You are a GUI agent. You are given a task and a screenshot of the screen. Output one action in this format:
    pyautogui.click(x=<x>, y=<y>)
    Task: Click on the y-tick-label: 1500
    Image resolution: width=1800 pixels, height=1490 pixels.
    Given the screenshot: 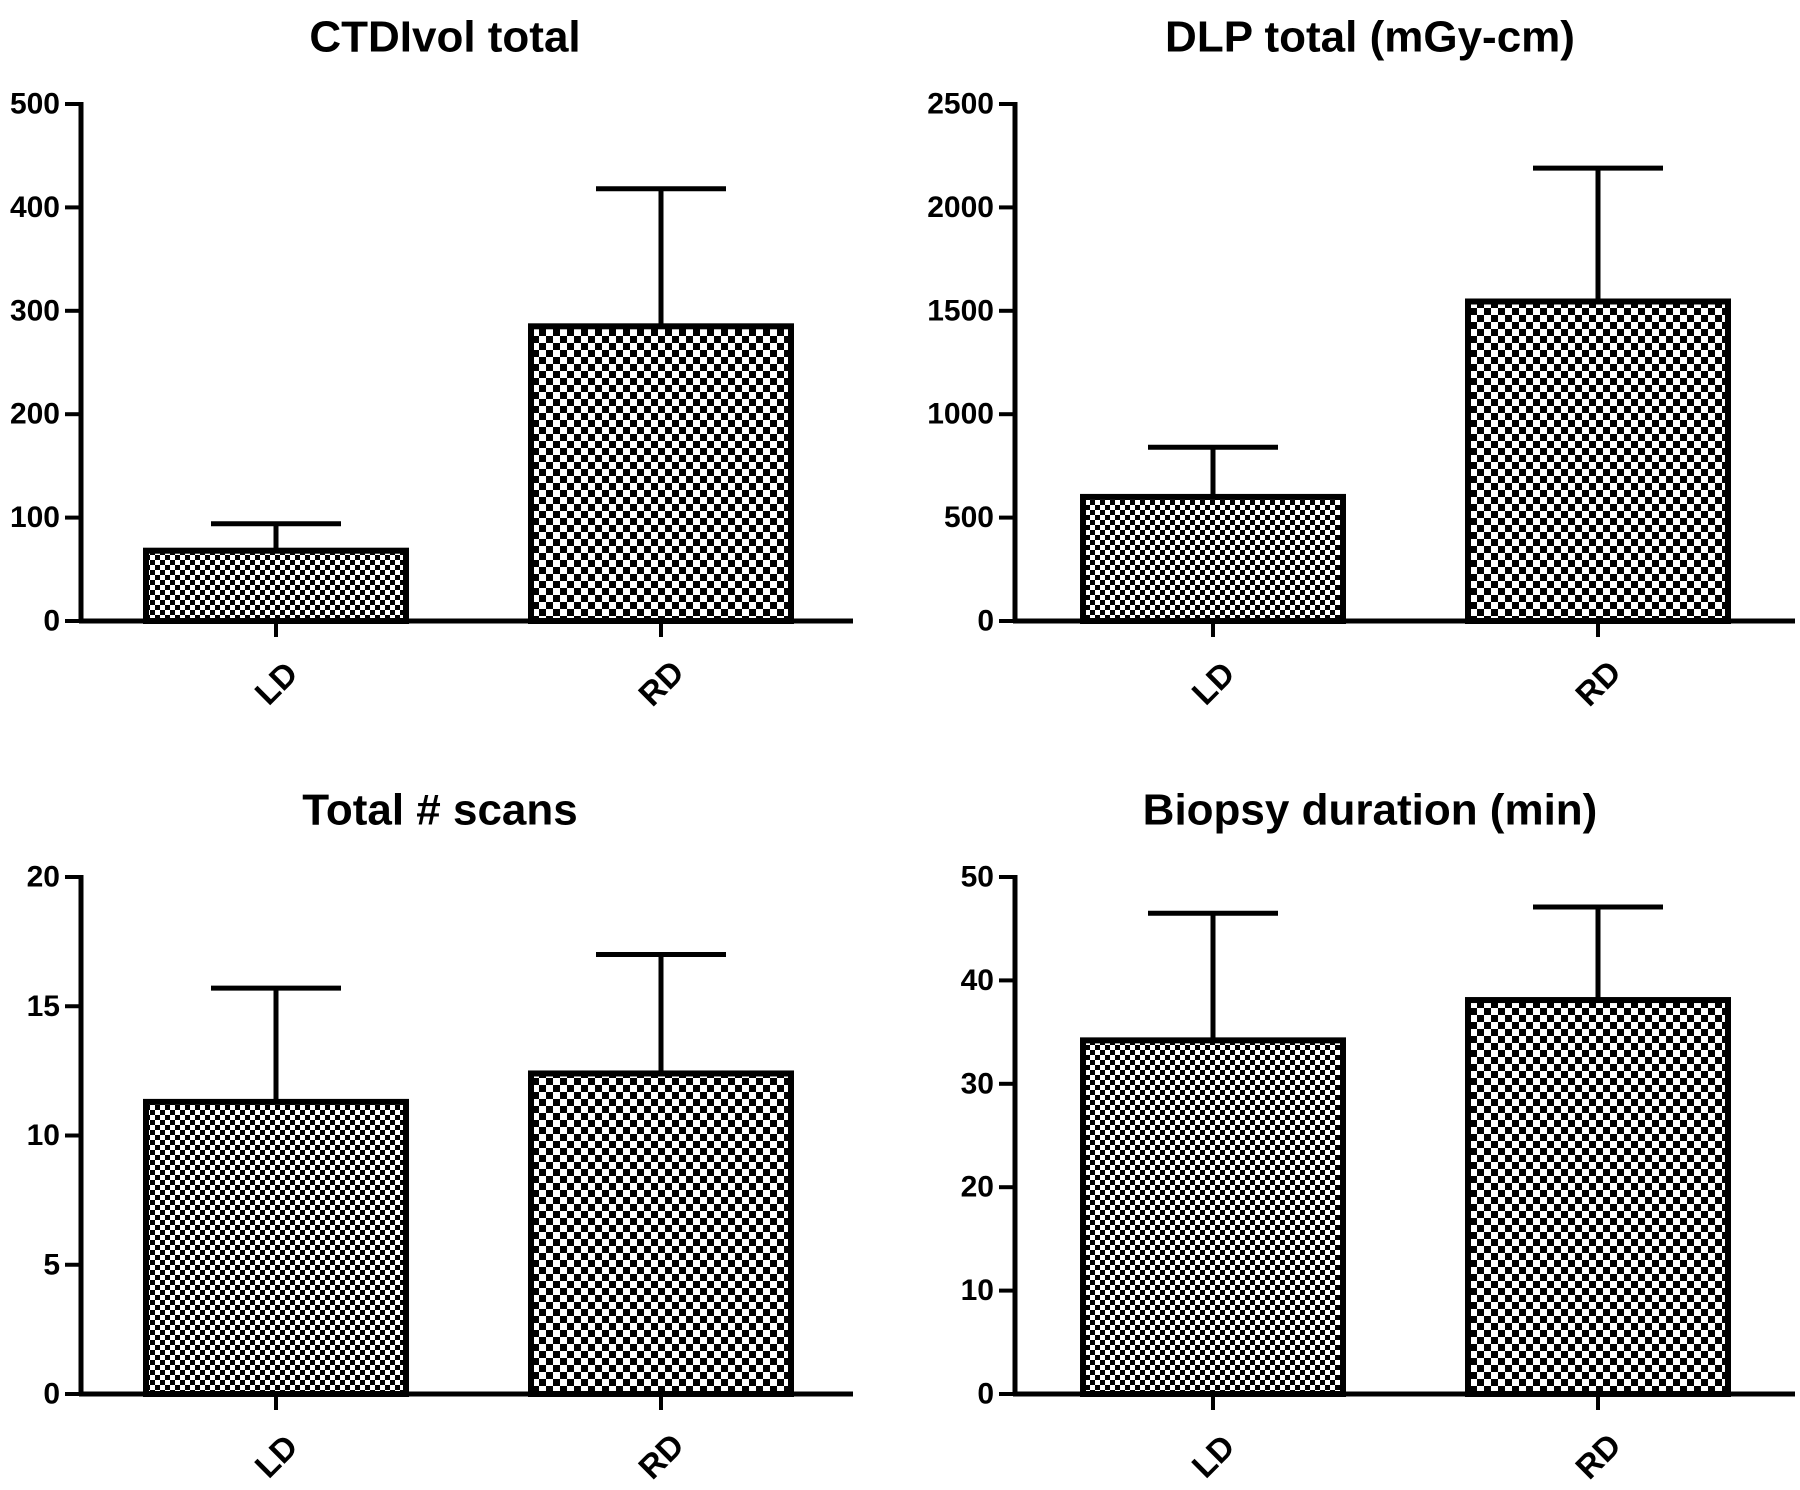 What is the action you would take?
    pyautogui.click(x=960, y=310)
    